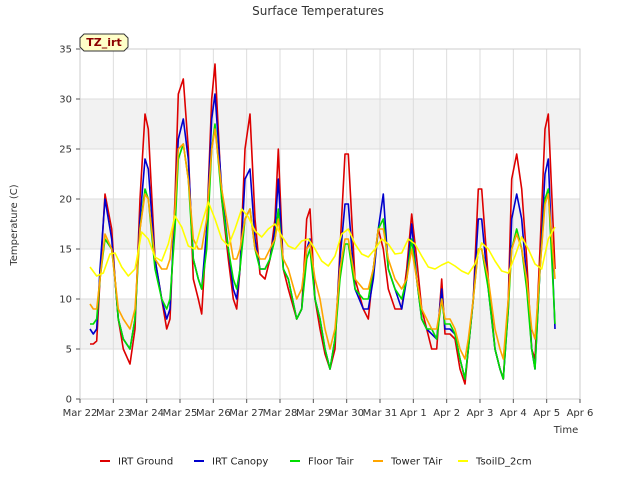 Image resolution: width=640 pixels, height=480 pixels. What do you see at coordinates (513, 413) in the screenshot?
I see `x-tick-label: Apr 4` at bounding box center [513, 413].